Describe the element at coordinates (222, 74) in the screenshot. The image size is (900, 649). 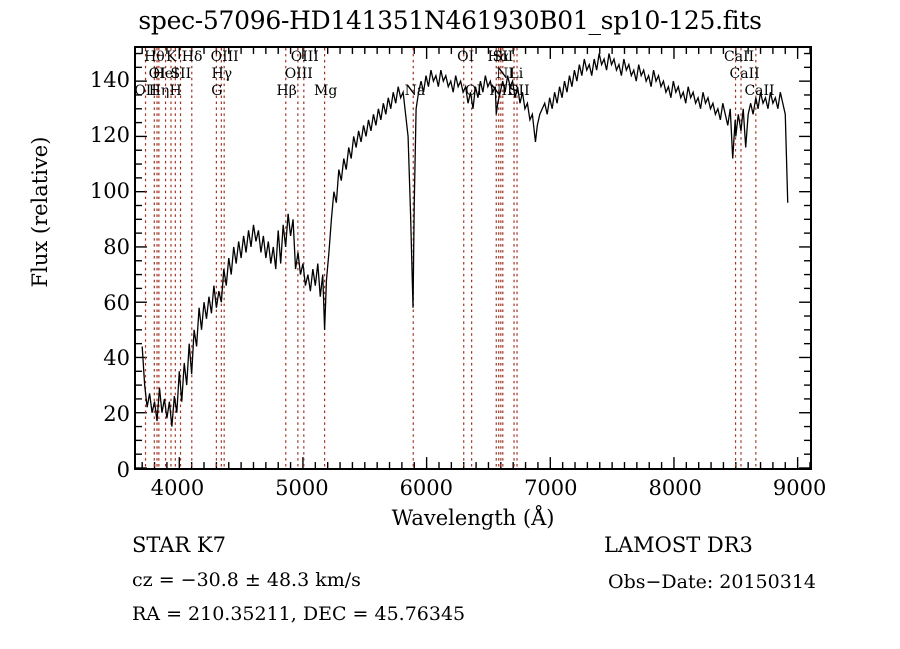
I see `spectral-line-label: Hγ` at that location.